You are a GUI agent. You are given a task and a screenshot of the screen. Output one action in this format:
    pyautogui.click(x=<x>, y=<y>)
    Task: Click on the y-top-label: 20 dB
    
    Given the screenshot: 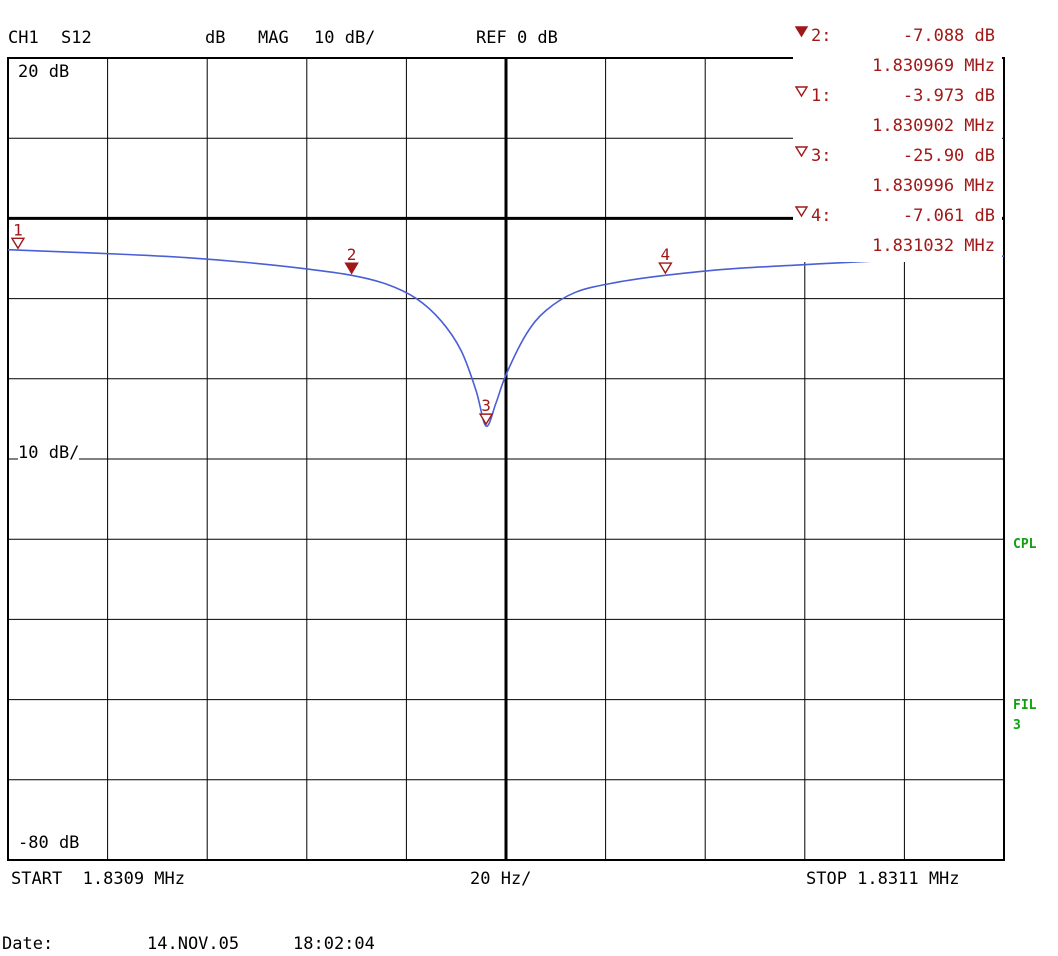 What is the action you would take?
    pyautogui.click(x=44, y=72)
    